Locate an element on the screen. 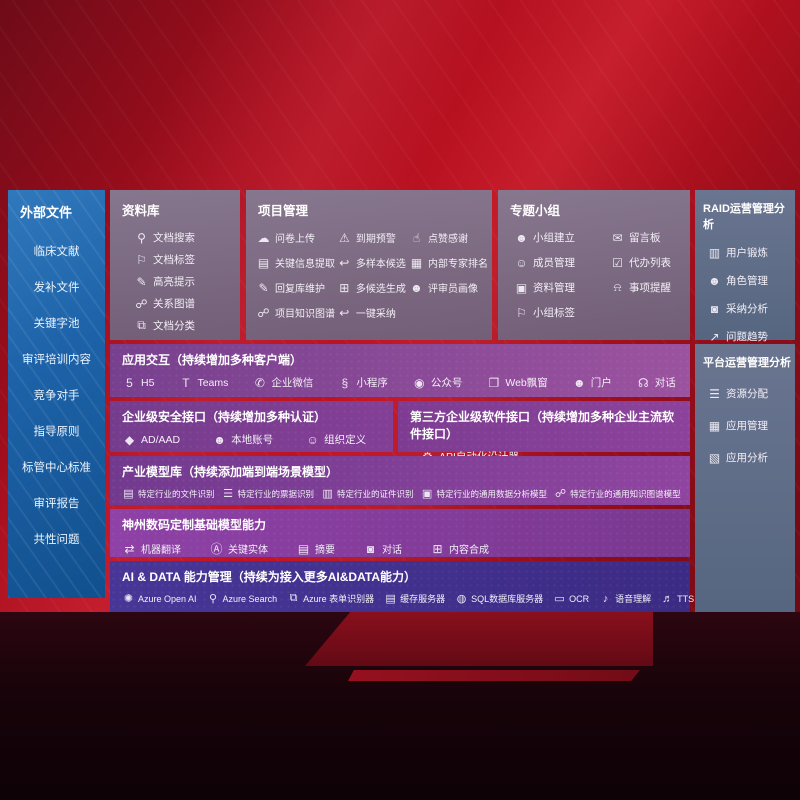  reminder-bell-icon: ⍾ is located at coordinates (617, 287).